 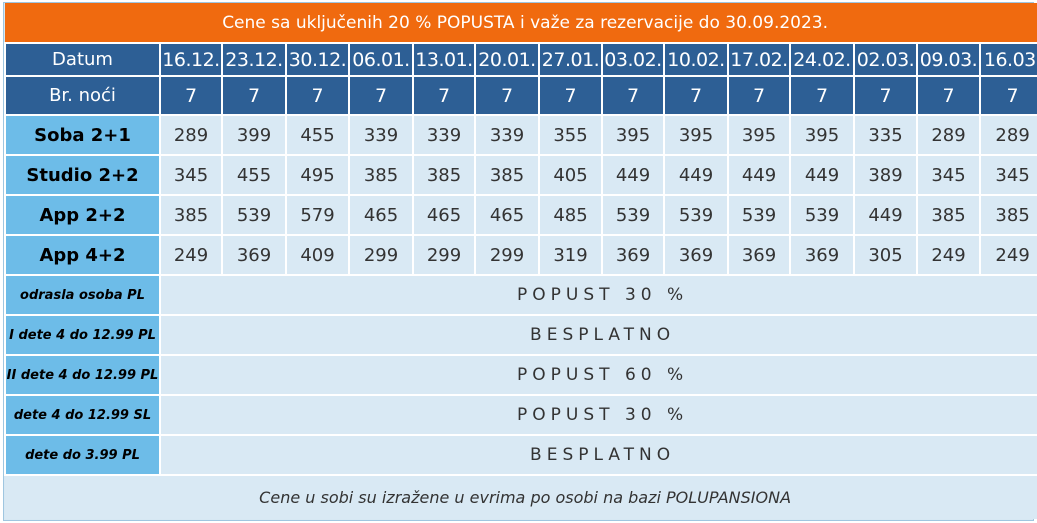 I want to click on price-cell: 485, so click(x=570, y=215).